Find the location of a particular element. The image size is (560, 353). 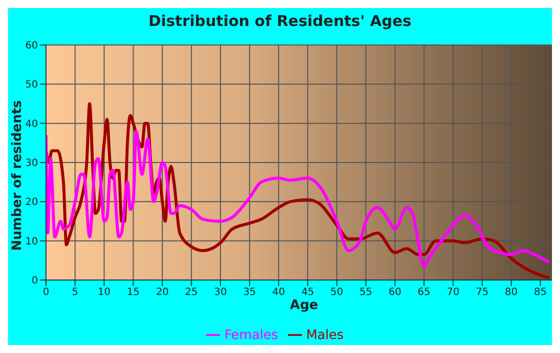

y-tick-label: 20 is located at coordinates (31, 202).